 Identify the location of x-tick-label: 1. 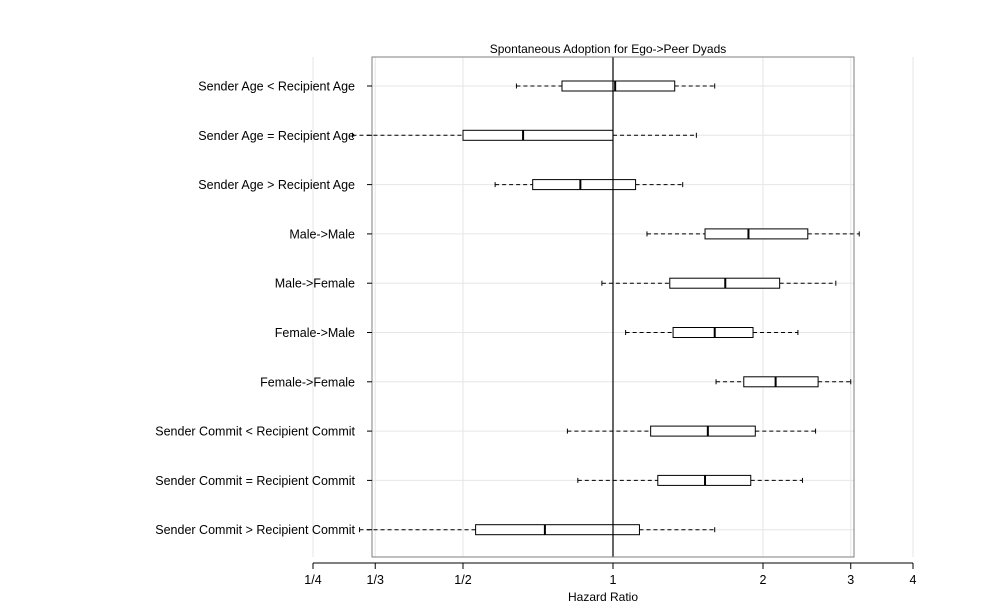
(613, 580).